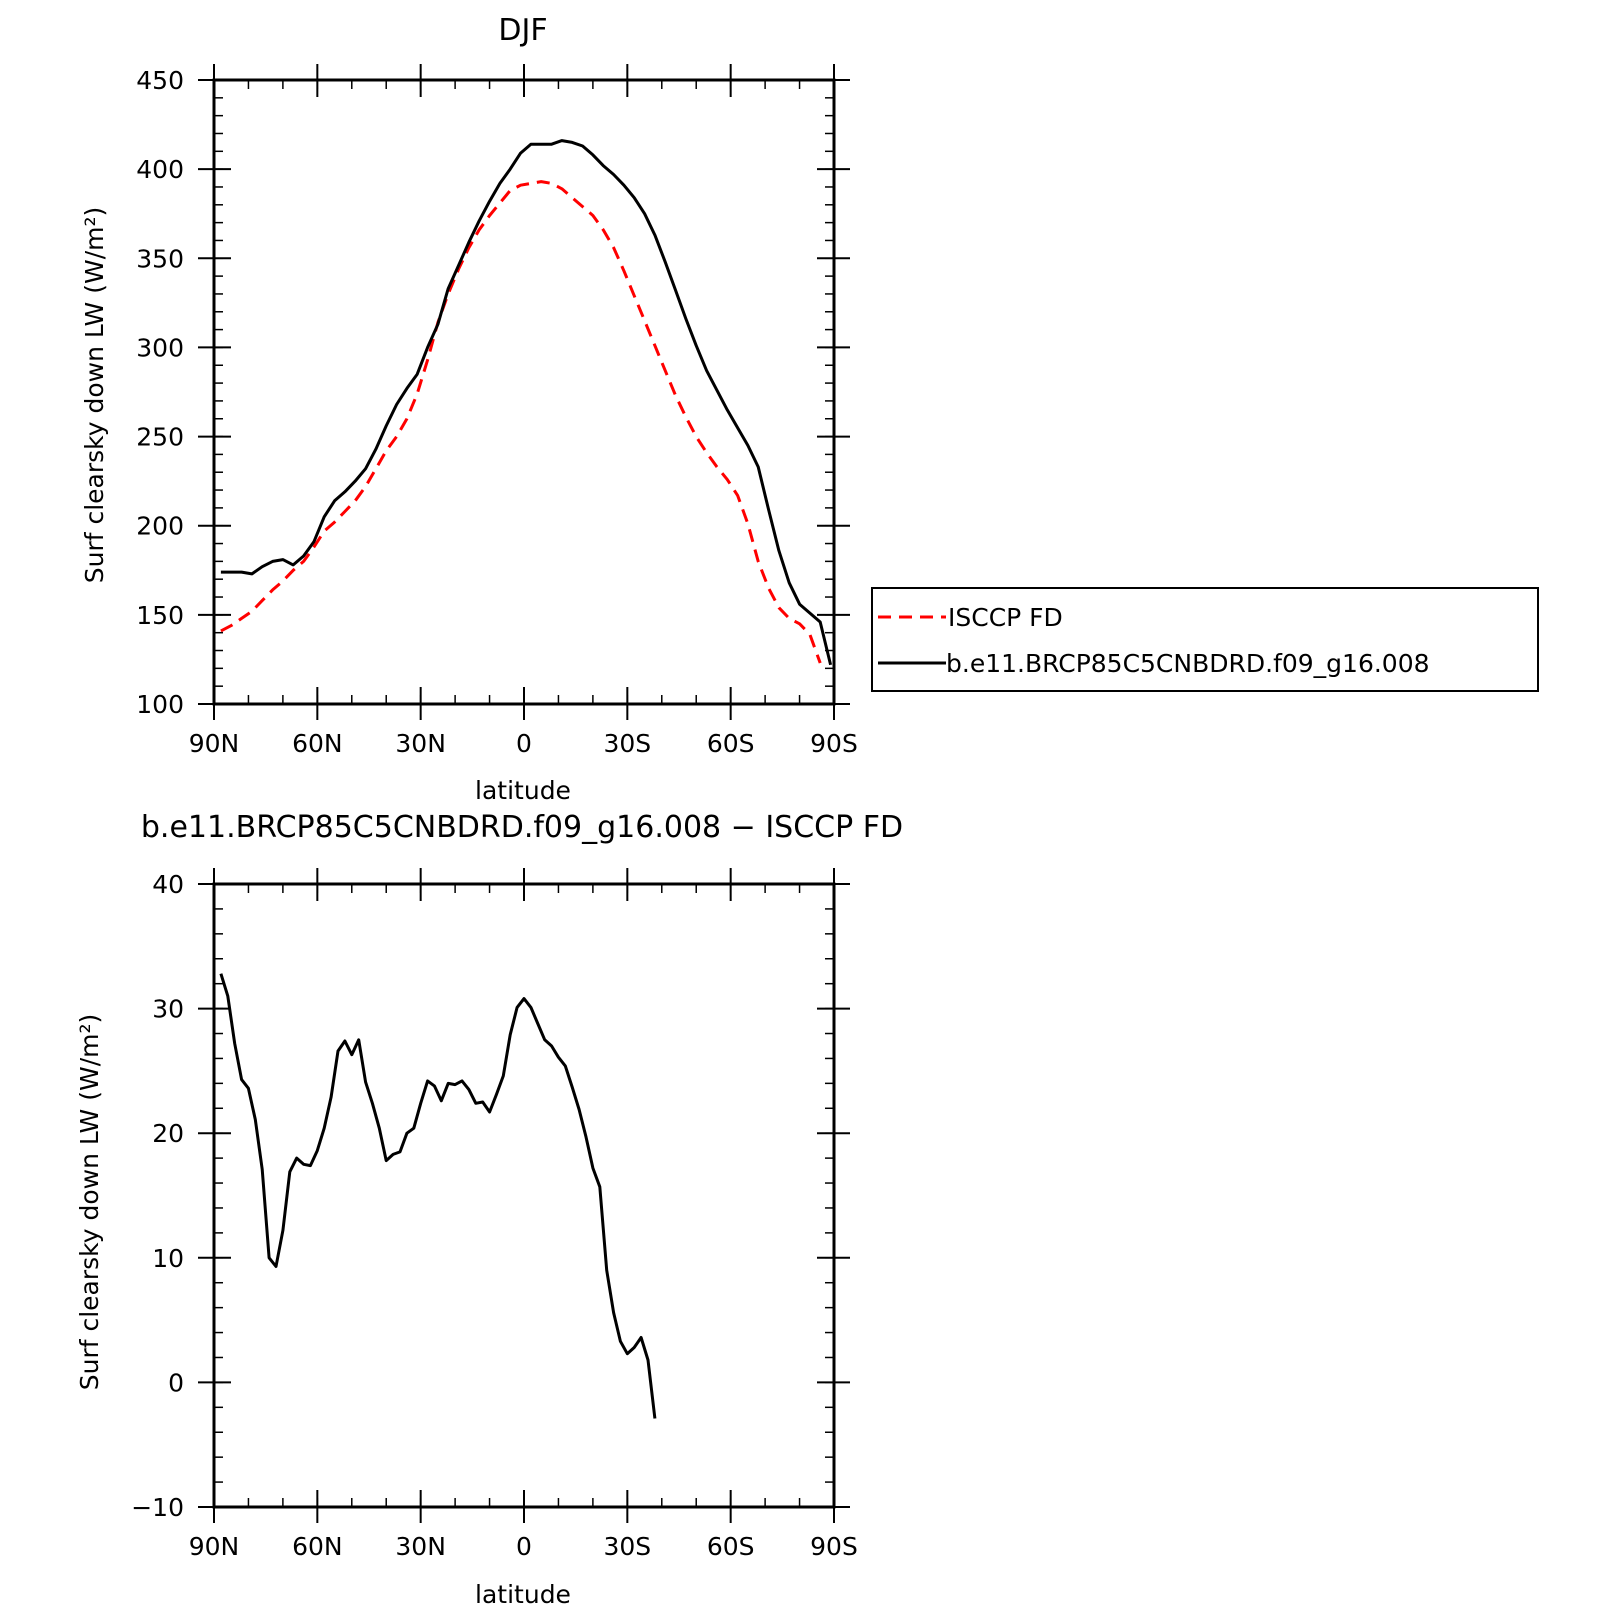 This screenshot has height=1608, width=1608. I want to click on top-x-tick-label: 30N, so click(420, 743).